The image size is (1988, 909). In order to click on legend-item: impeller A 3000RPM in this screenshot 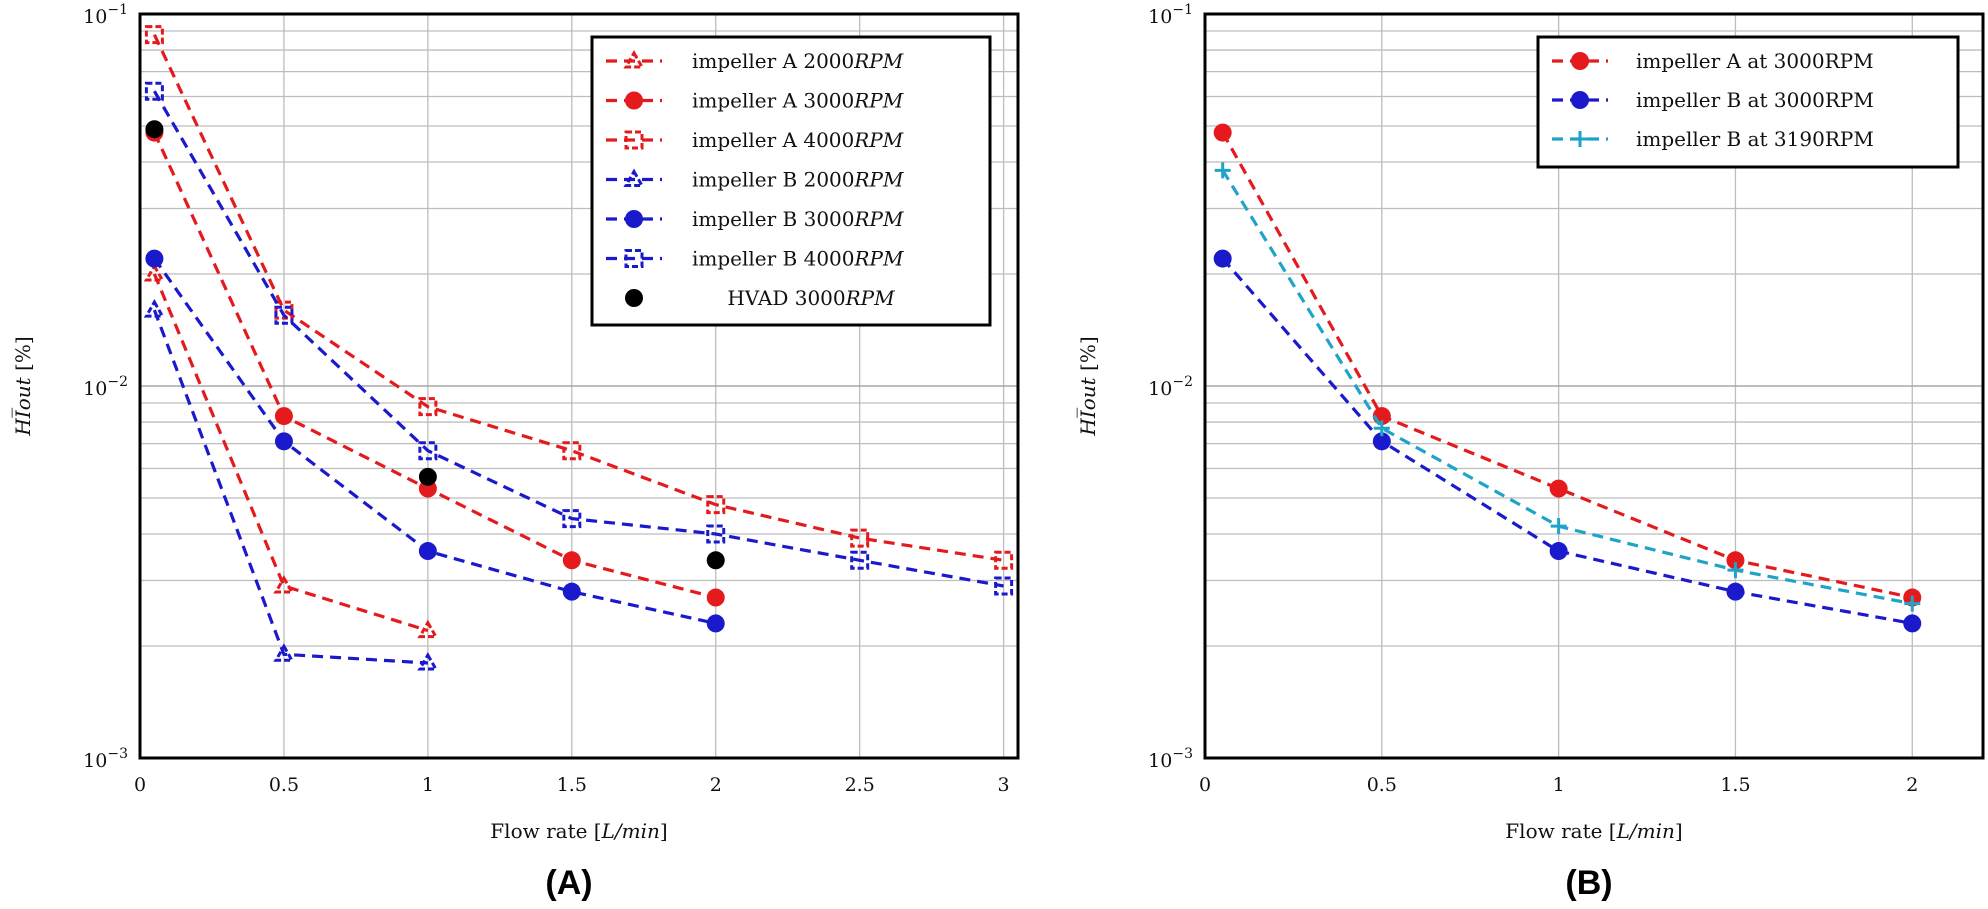, I will do `click(755, 101)`.